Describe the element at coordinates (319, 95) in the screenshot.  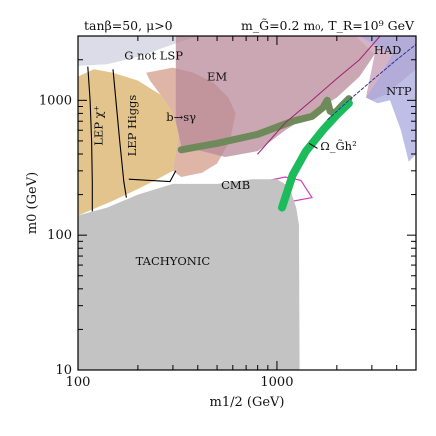
I see `series-em-contour` at that location.